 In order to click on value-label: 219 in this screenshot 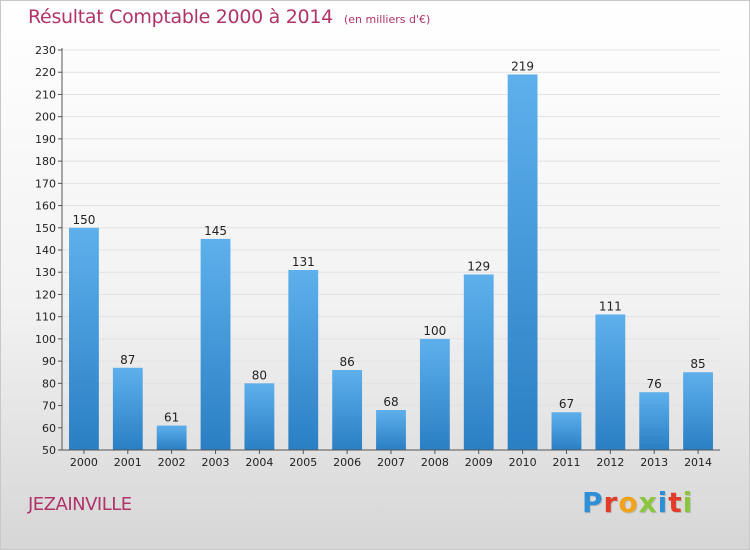, I will do `click(522, 66)`.